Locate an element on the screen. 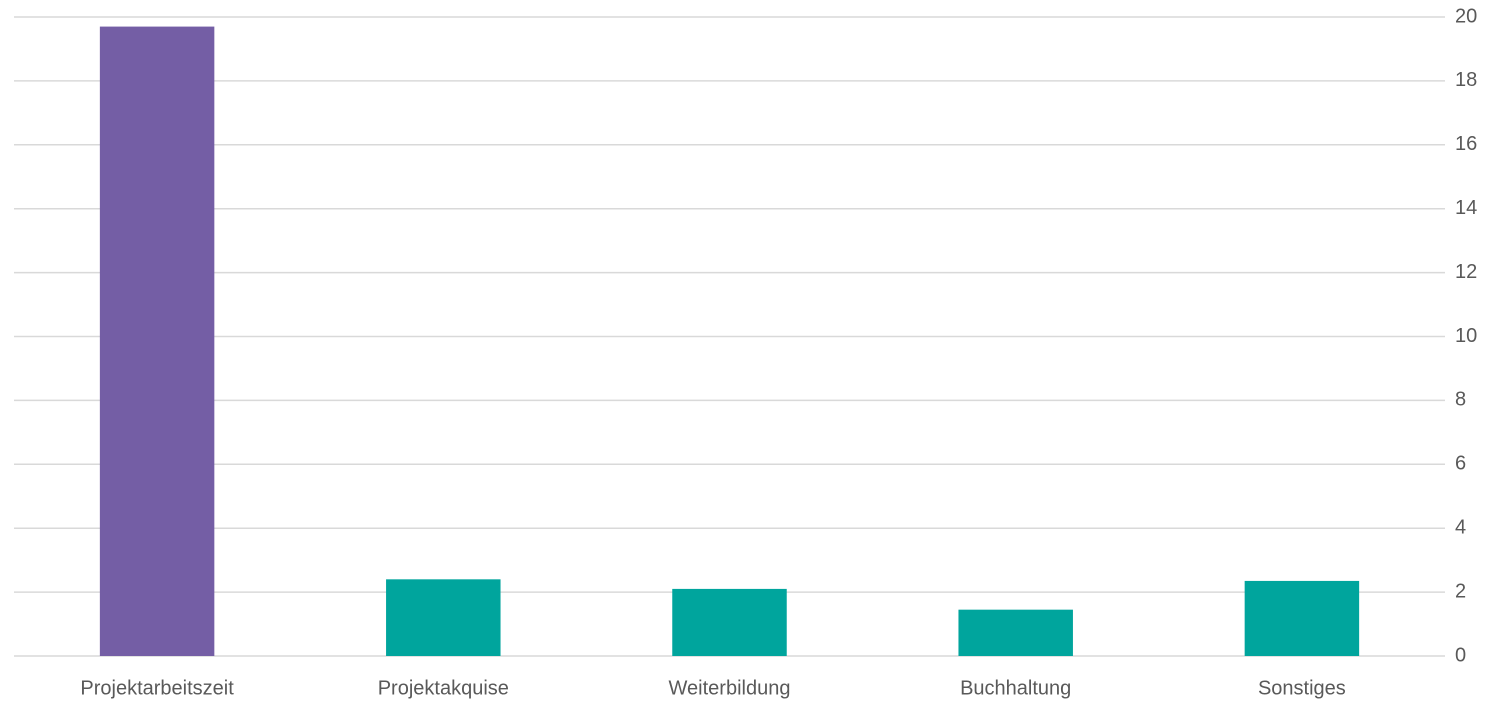 The height and width of the screenshot is (703, 1504). y-tick-label: 6 is located at coordinates (1460, 464).